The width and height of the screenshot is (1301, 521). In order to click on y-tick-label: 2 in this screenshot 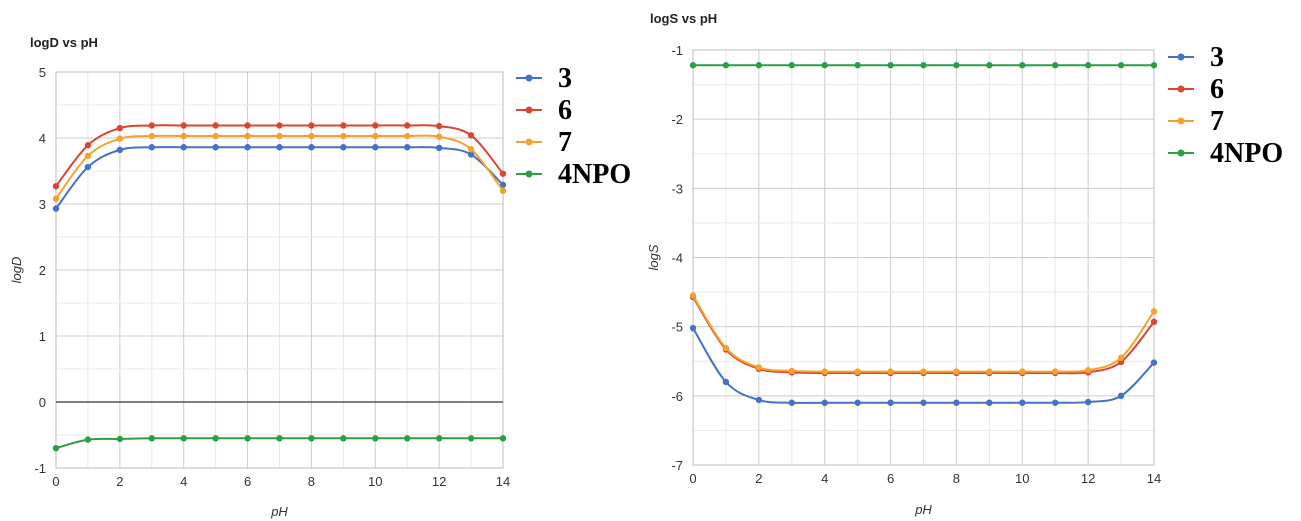, I will do `click(42, 270)`.